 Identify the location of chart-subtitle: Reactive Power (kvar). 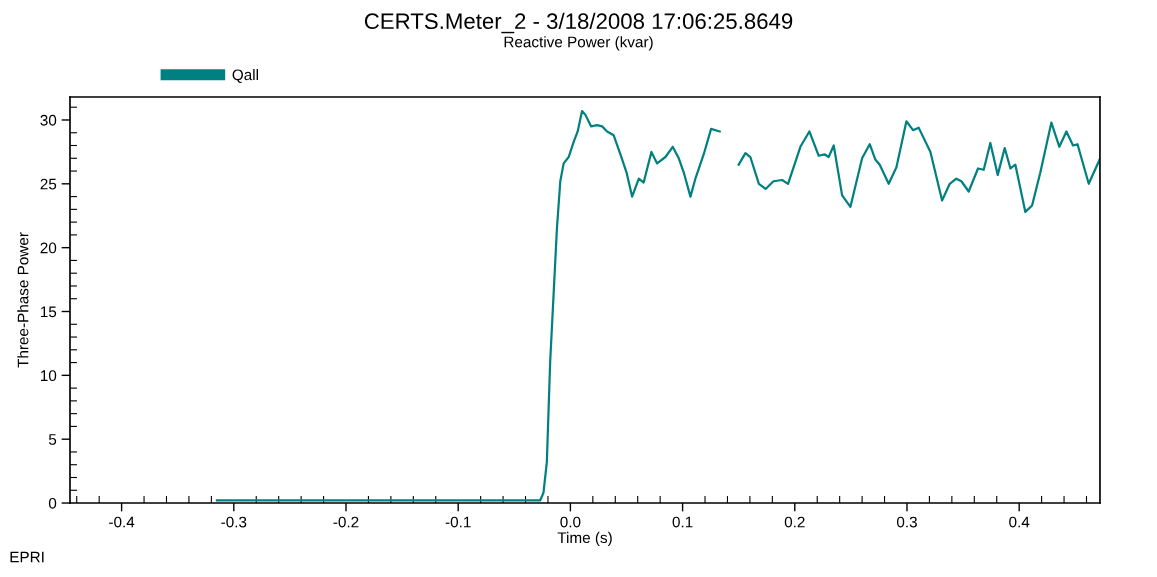
(578, 43).